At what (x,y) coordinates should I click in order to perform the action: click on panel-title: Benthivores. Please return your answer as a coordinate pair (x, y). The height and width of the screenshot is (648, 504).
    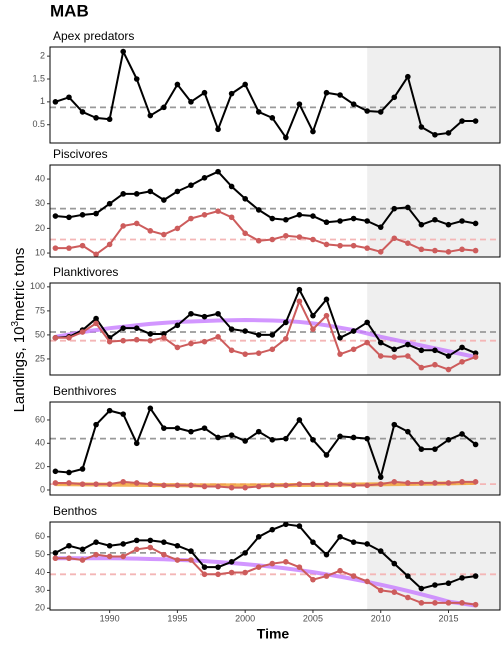
    Looking at the image, I should click on (84, 391).